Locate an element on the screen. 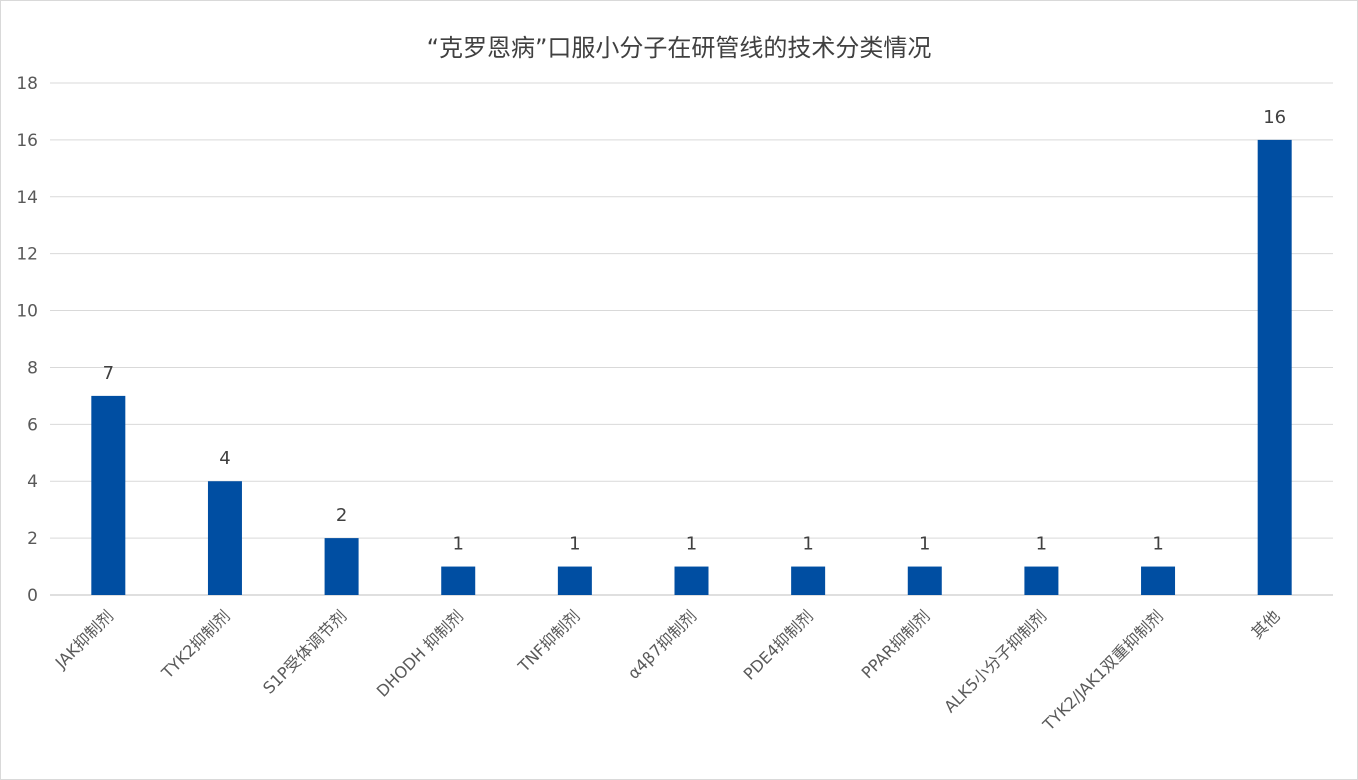 This screenshot has width=1358, height=780. y-tick-label: 0 is located at coordinates (32, 596).